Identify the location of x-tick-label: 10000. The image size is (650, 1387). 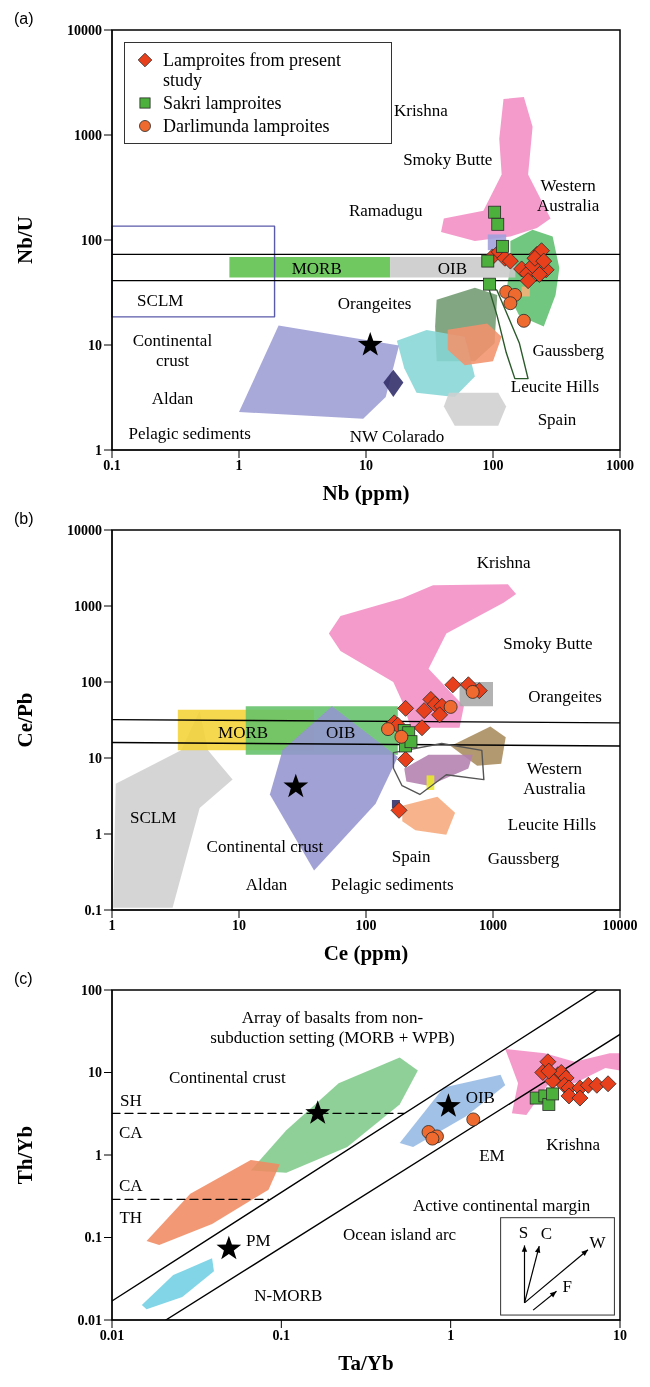
(620, 925).